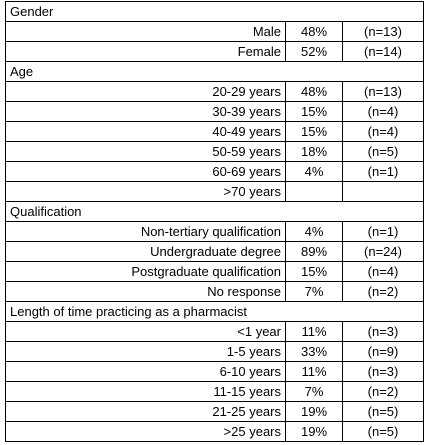 This screenshot has width=432, height=445. I want to click on table-row: 30-39 years 15% (n=4), so click(215, 111).